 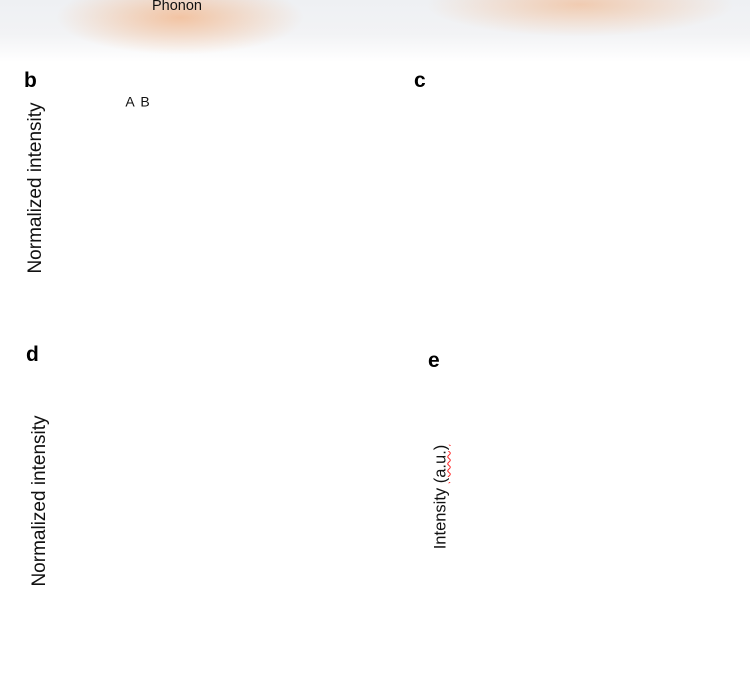 What do you see at coordinates (32, 354) in the screenshot?
I see `panel-letter-d: d` at bounding box center [32, 354].